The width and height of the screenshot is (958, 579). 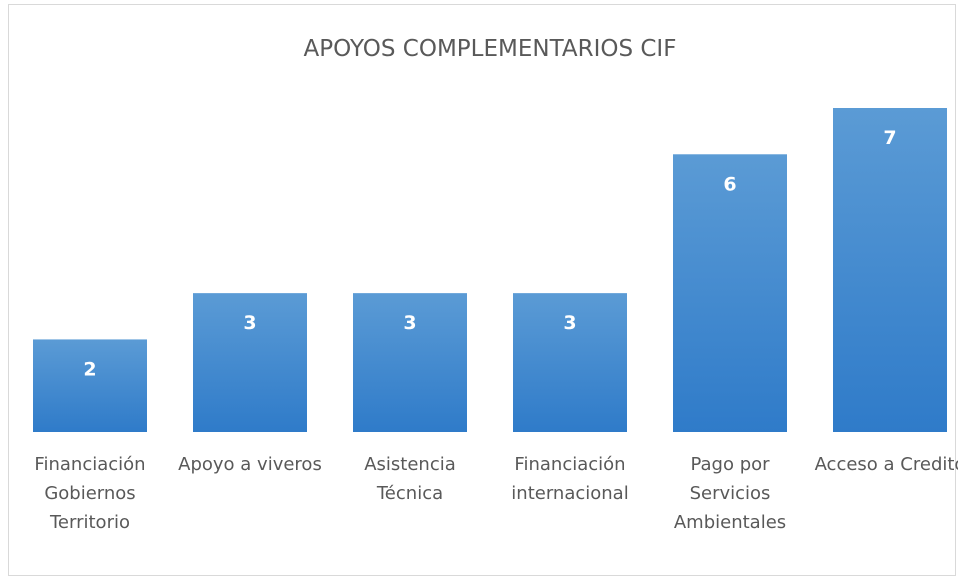 I want to click on data-label: 7, so click(x=889, y=138).